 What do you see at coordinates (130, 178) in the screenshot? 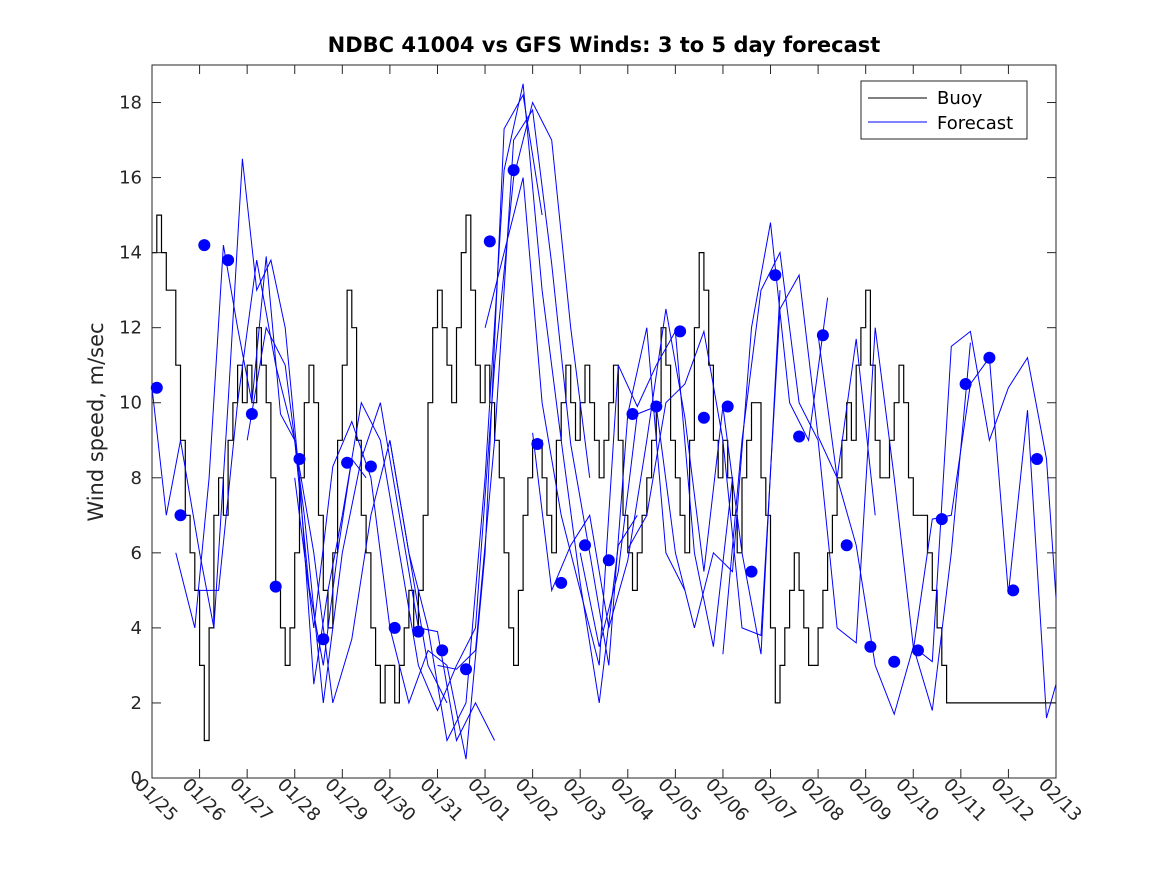
I see `y-tick-label-16: 16` at bounding box center [130, 178].